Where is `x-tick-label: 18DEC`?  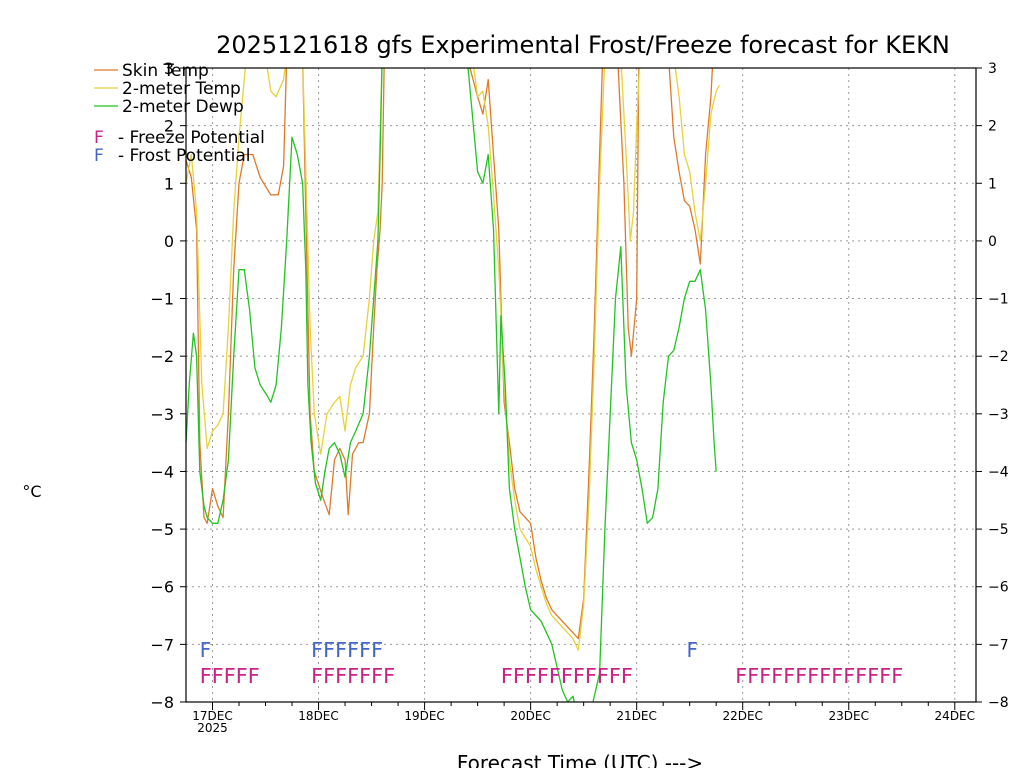
x-tick-label: 18DEC is located at coordinates (318, 716).